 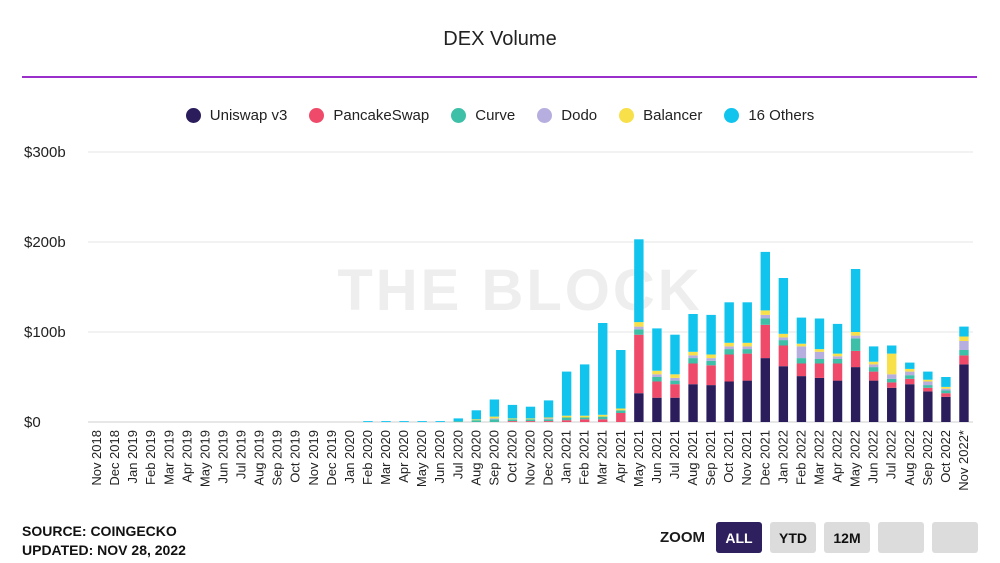 What do you see at coordinates (847, 537) in the screenshot?
I see `zoom-12m-button: 12M` at bounding box center [847, 537].